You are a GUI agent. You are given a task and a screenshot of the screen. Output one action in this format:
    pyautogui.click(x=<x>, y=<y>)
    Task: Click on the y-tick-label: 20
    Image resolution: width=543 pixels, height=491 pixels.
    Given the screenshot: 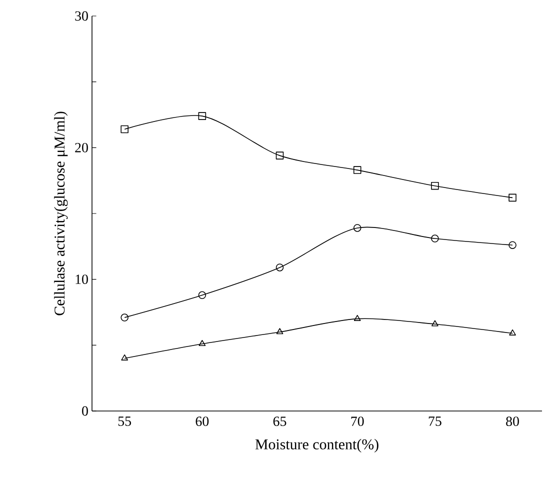 What is the action you would take?
    pyautogui.click(x=81, y=147)
    